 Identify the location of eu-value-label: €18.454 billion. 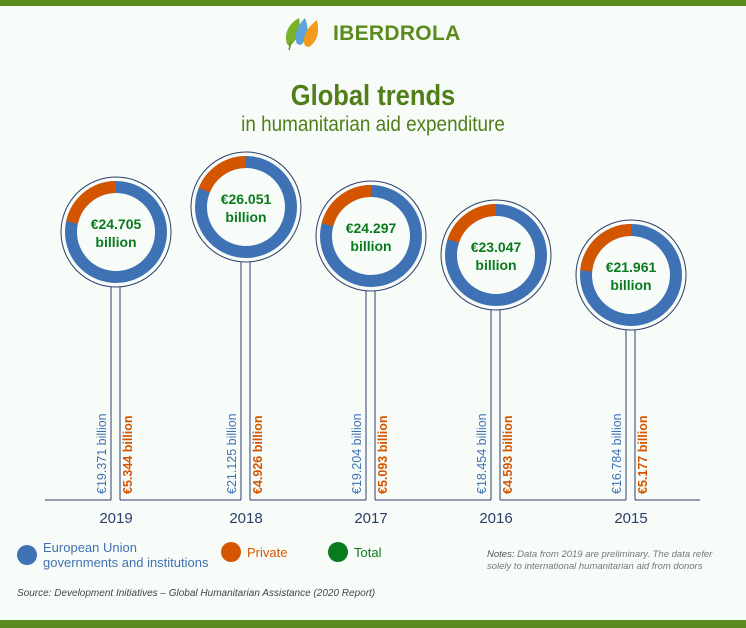
(482, 453).